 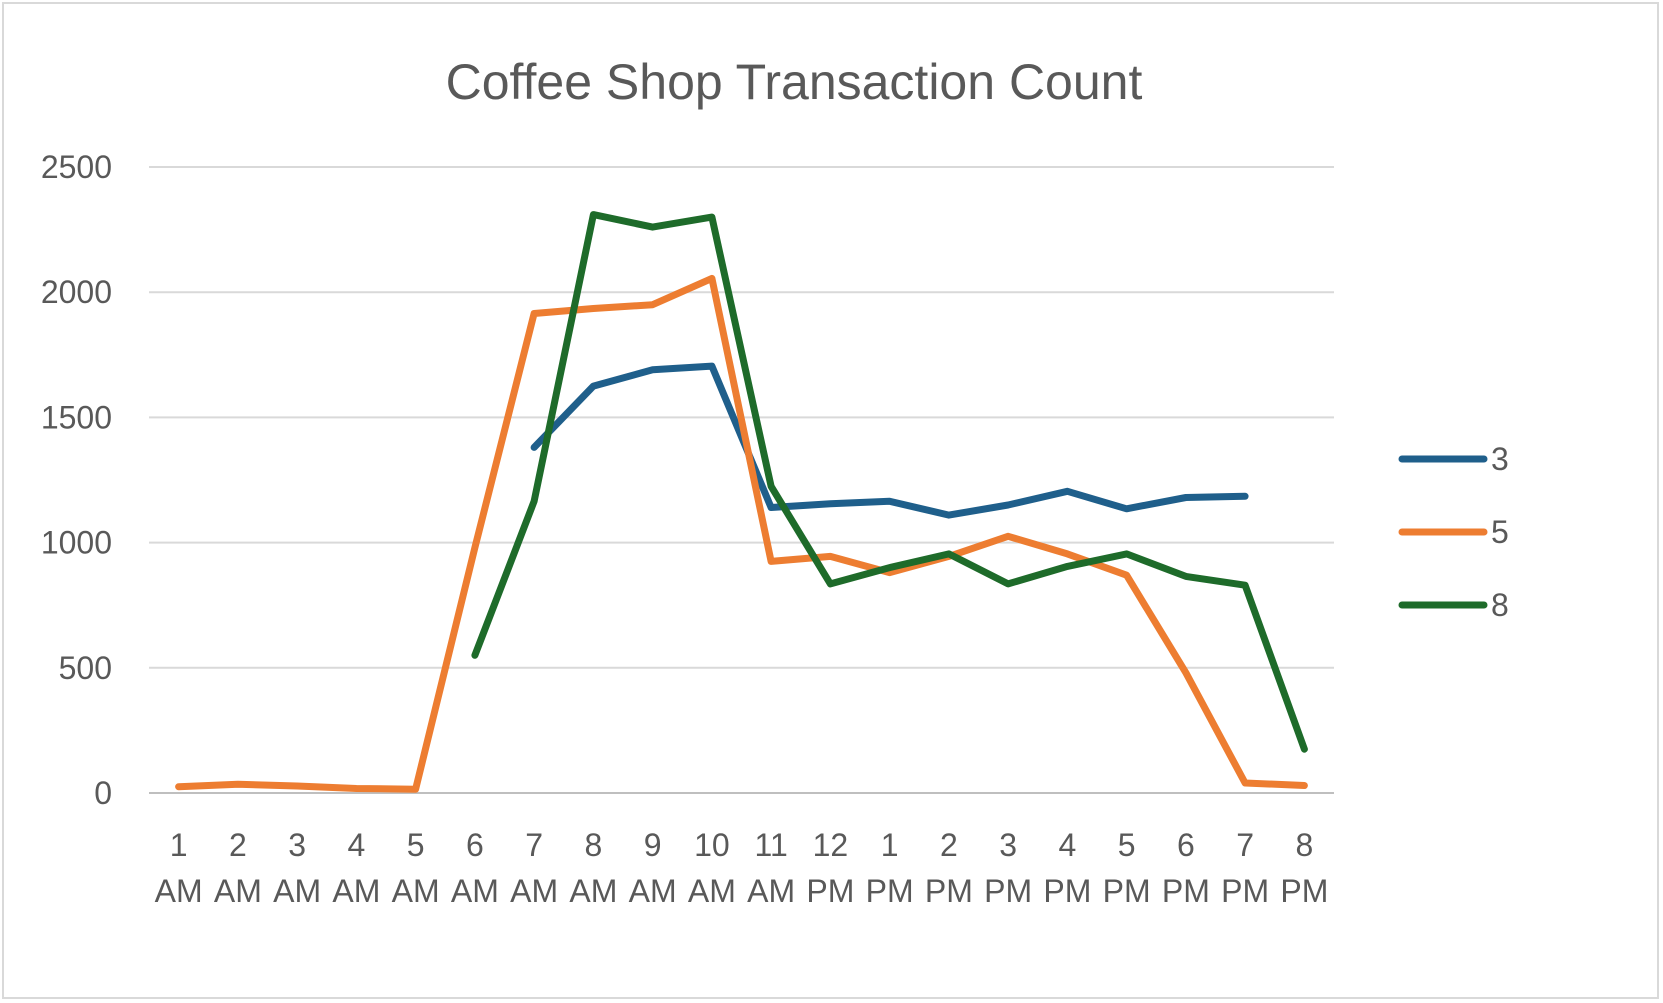 I want to click on legend-item-8: 8, so click(x=1453, y=605).